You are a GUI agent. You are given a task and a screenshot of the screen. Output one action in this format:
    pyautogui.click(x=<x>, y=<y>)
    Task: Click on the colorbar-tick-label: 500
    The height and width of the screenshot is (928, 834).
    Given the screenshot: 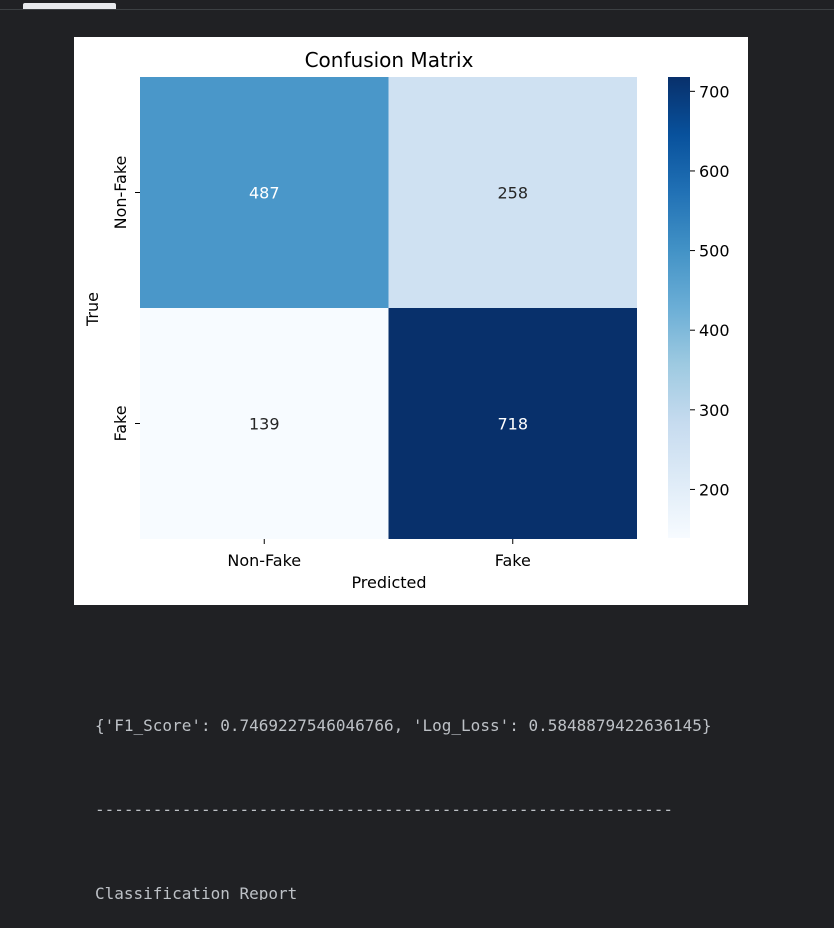 What is the action you would take?
    pyautogui.click(x=714, y=251)
    